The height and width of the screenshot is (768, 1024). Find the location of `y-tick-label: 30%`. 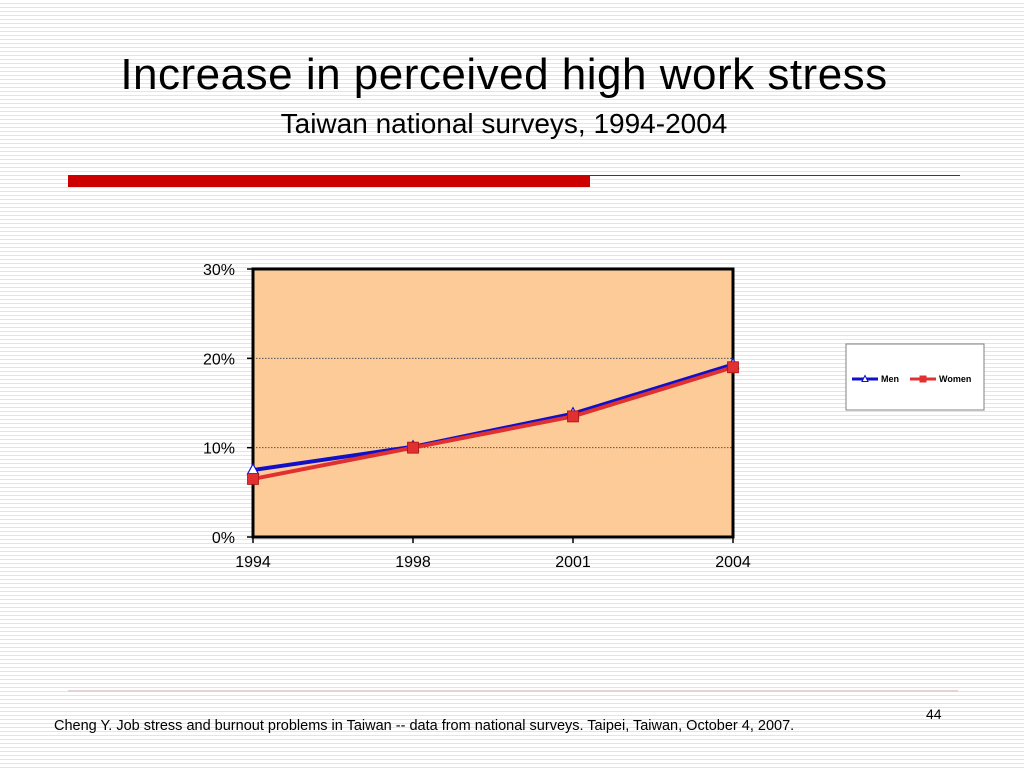

y-tick-label: 30% is located at coordinates (219, 270).